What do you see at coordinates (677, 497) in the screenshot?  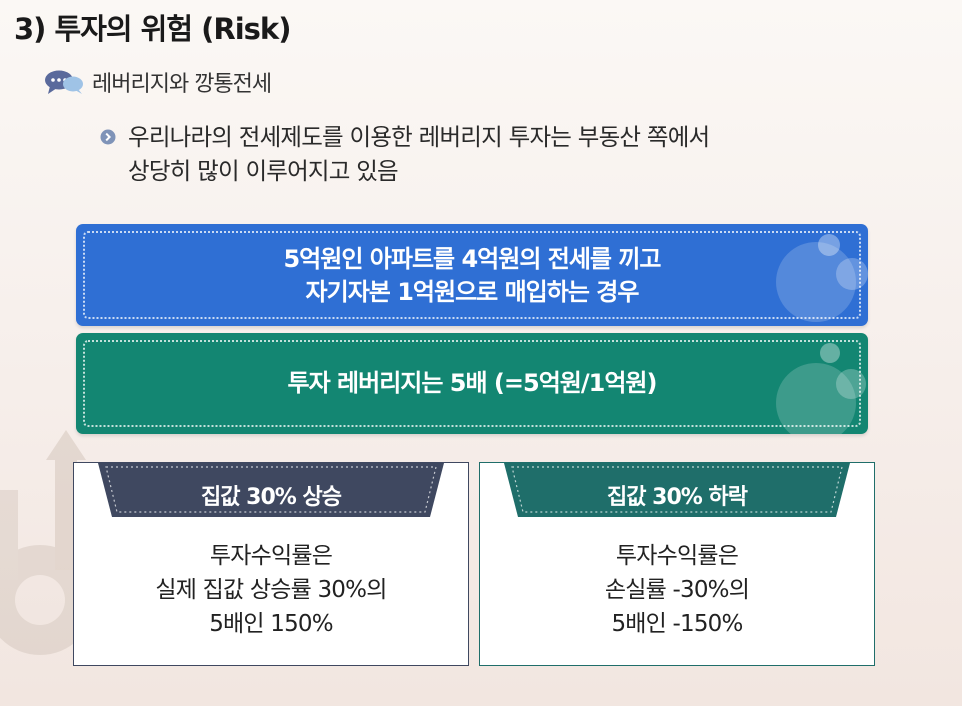 I see `card-header-label: 집값 30% 하락` at bounding box center [677, 497].